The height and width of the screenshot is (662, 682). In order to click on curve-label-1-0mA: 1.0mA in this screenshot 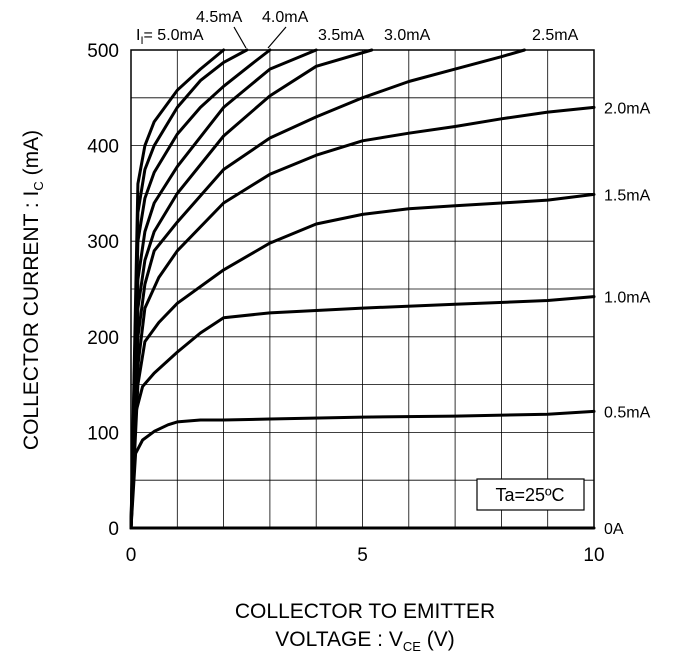, I will do `click(627, 298)`.